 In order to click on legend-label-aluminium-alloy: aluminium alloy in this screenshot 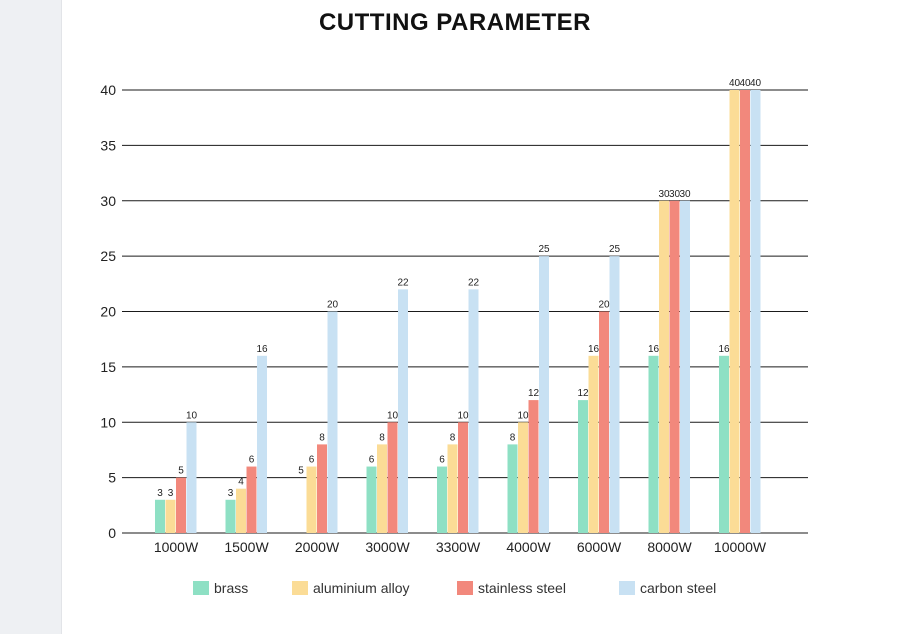, I will do `click(361, 588)`.